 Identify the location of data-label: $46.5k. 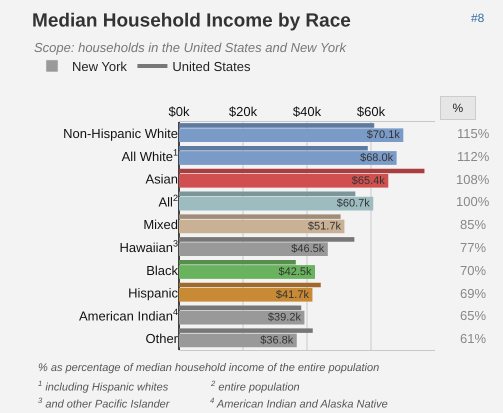
(308, 249).